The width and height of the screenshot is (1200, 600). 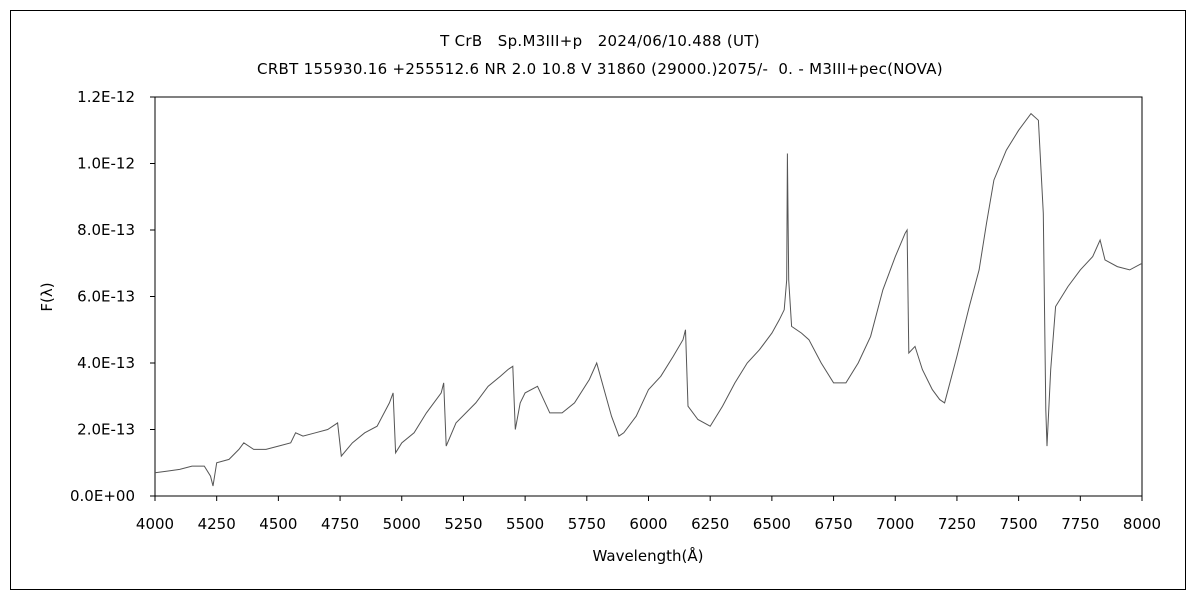 I want to click on chart-title: T CrB Sp.M3III+p 2024/06/10.488 (UT), so click(x=600, y=41).